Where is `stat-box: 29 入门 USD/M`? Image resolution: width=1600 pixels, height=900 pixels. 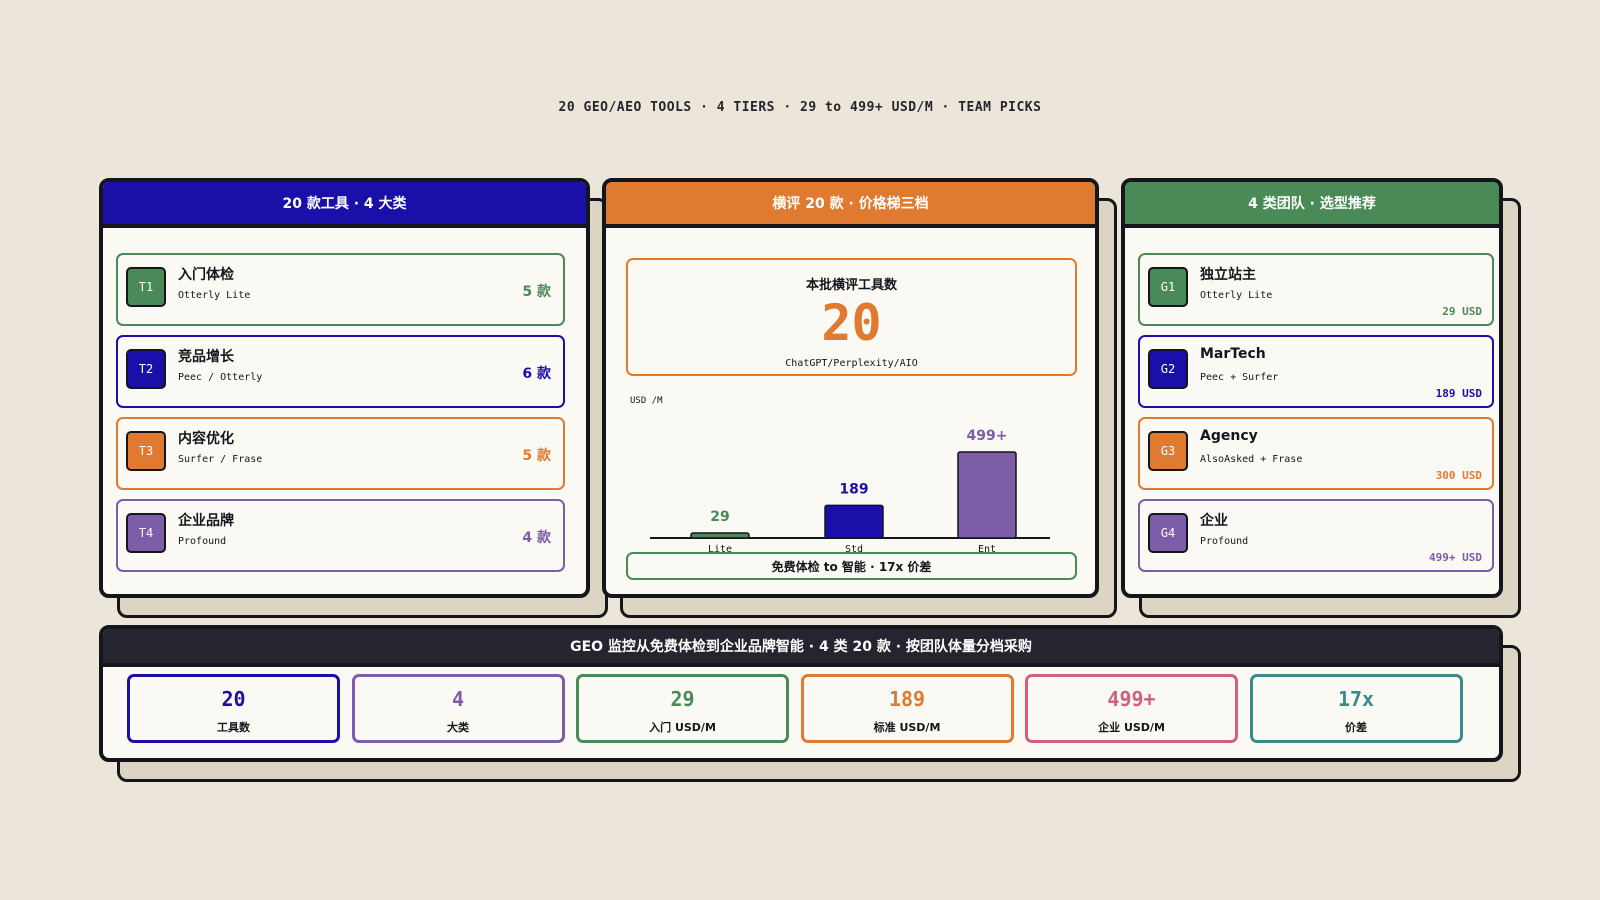
stat-box: 29 入门 USD/M is located at coordinates (682, 708).